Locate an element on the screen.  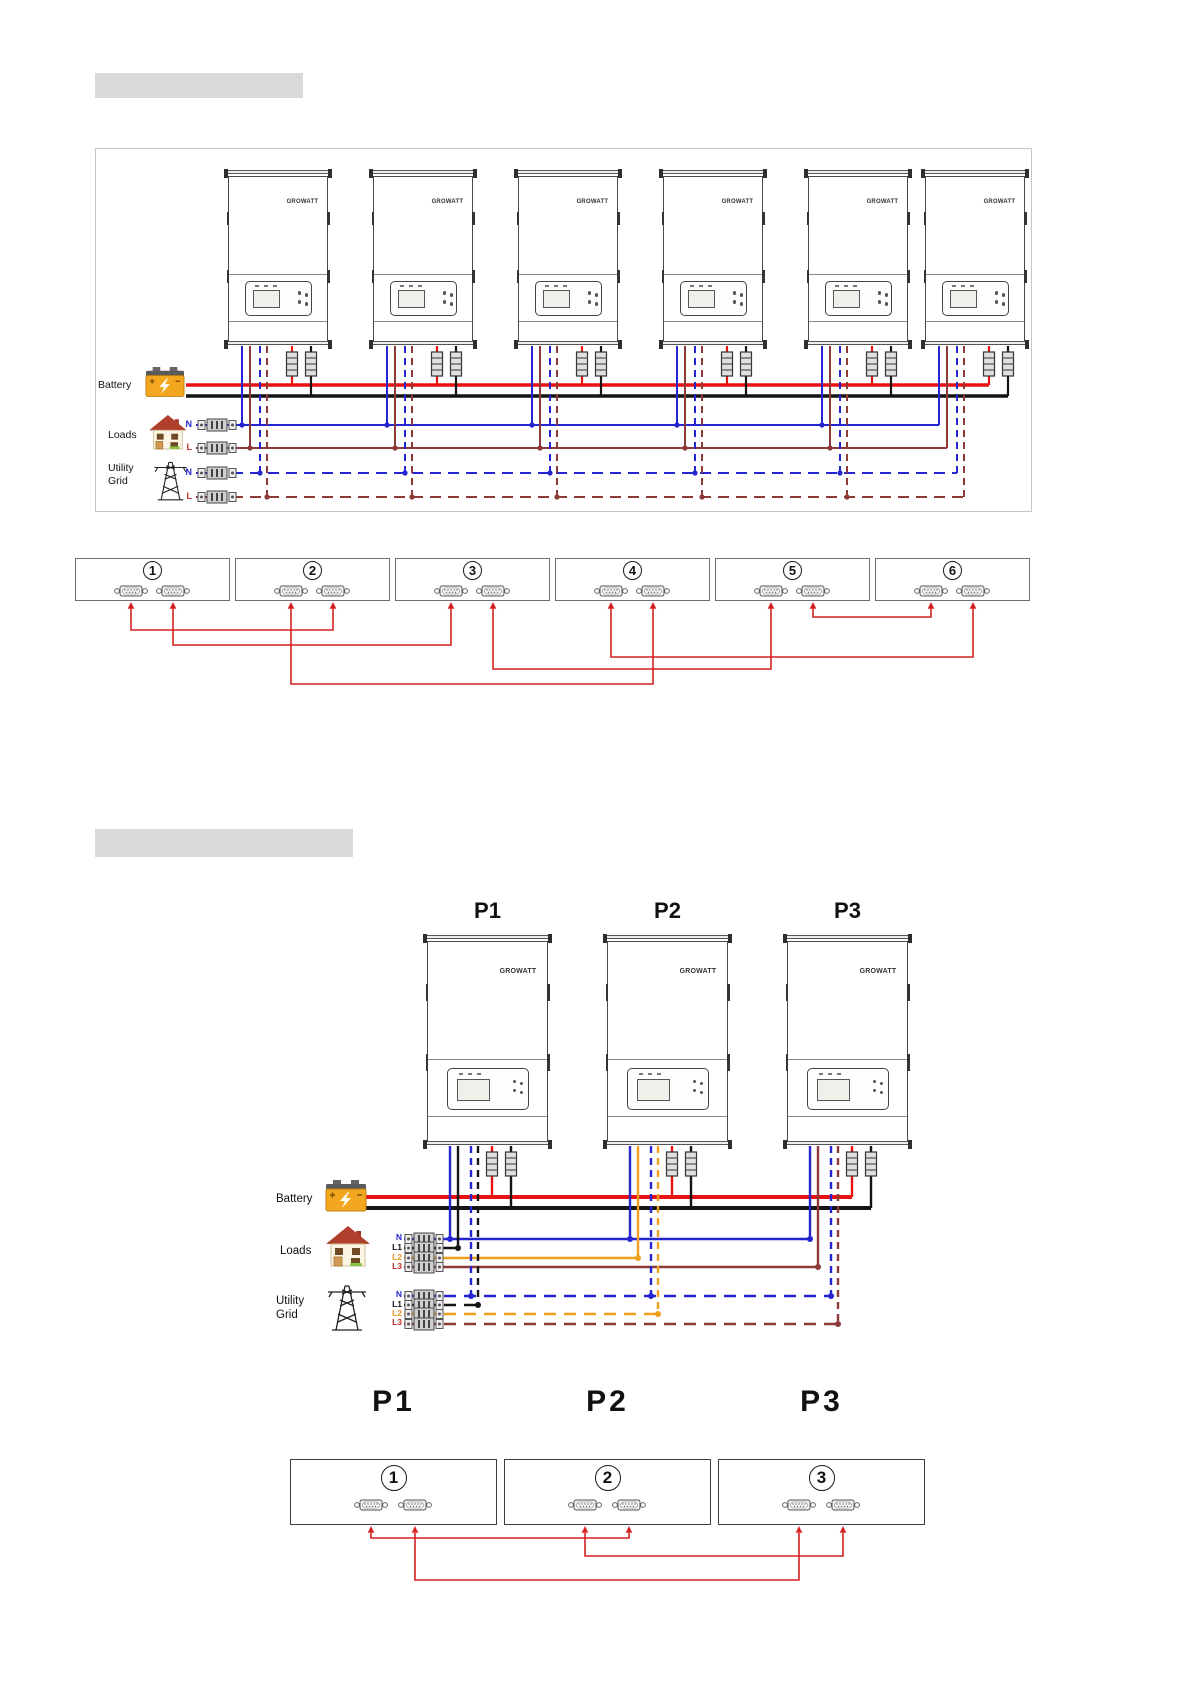
comm-box-unit-p2: 2 is located at coordinates (607, 1492).